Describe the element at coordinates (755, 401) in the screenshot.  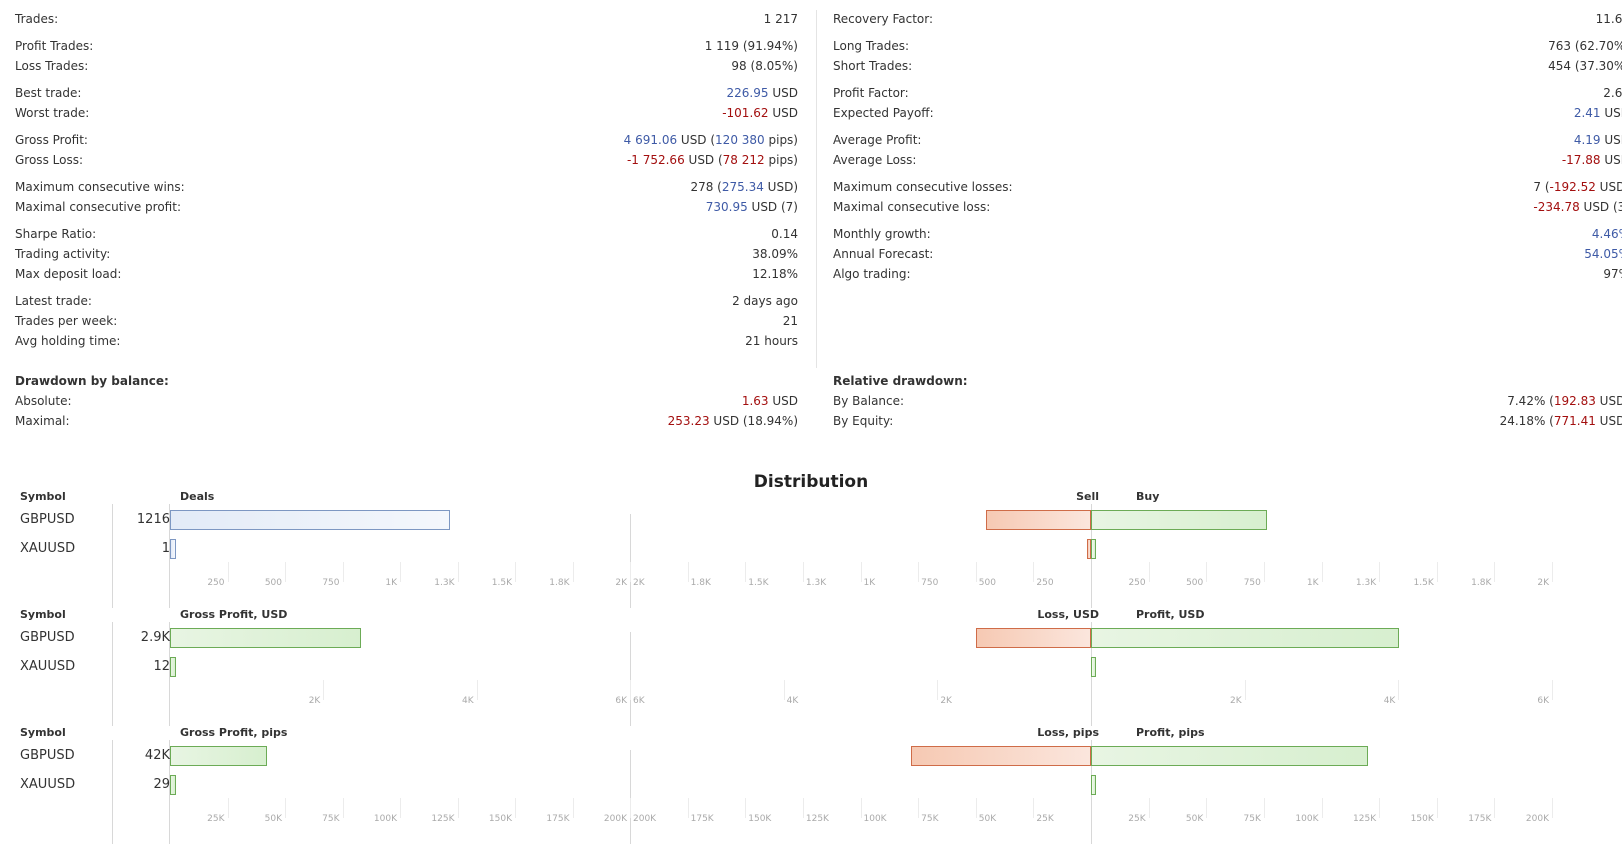
I see `negative-value: 1.63` at that location.